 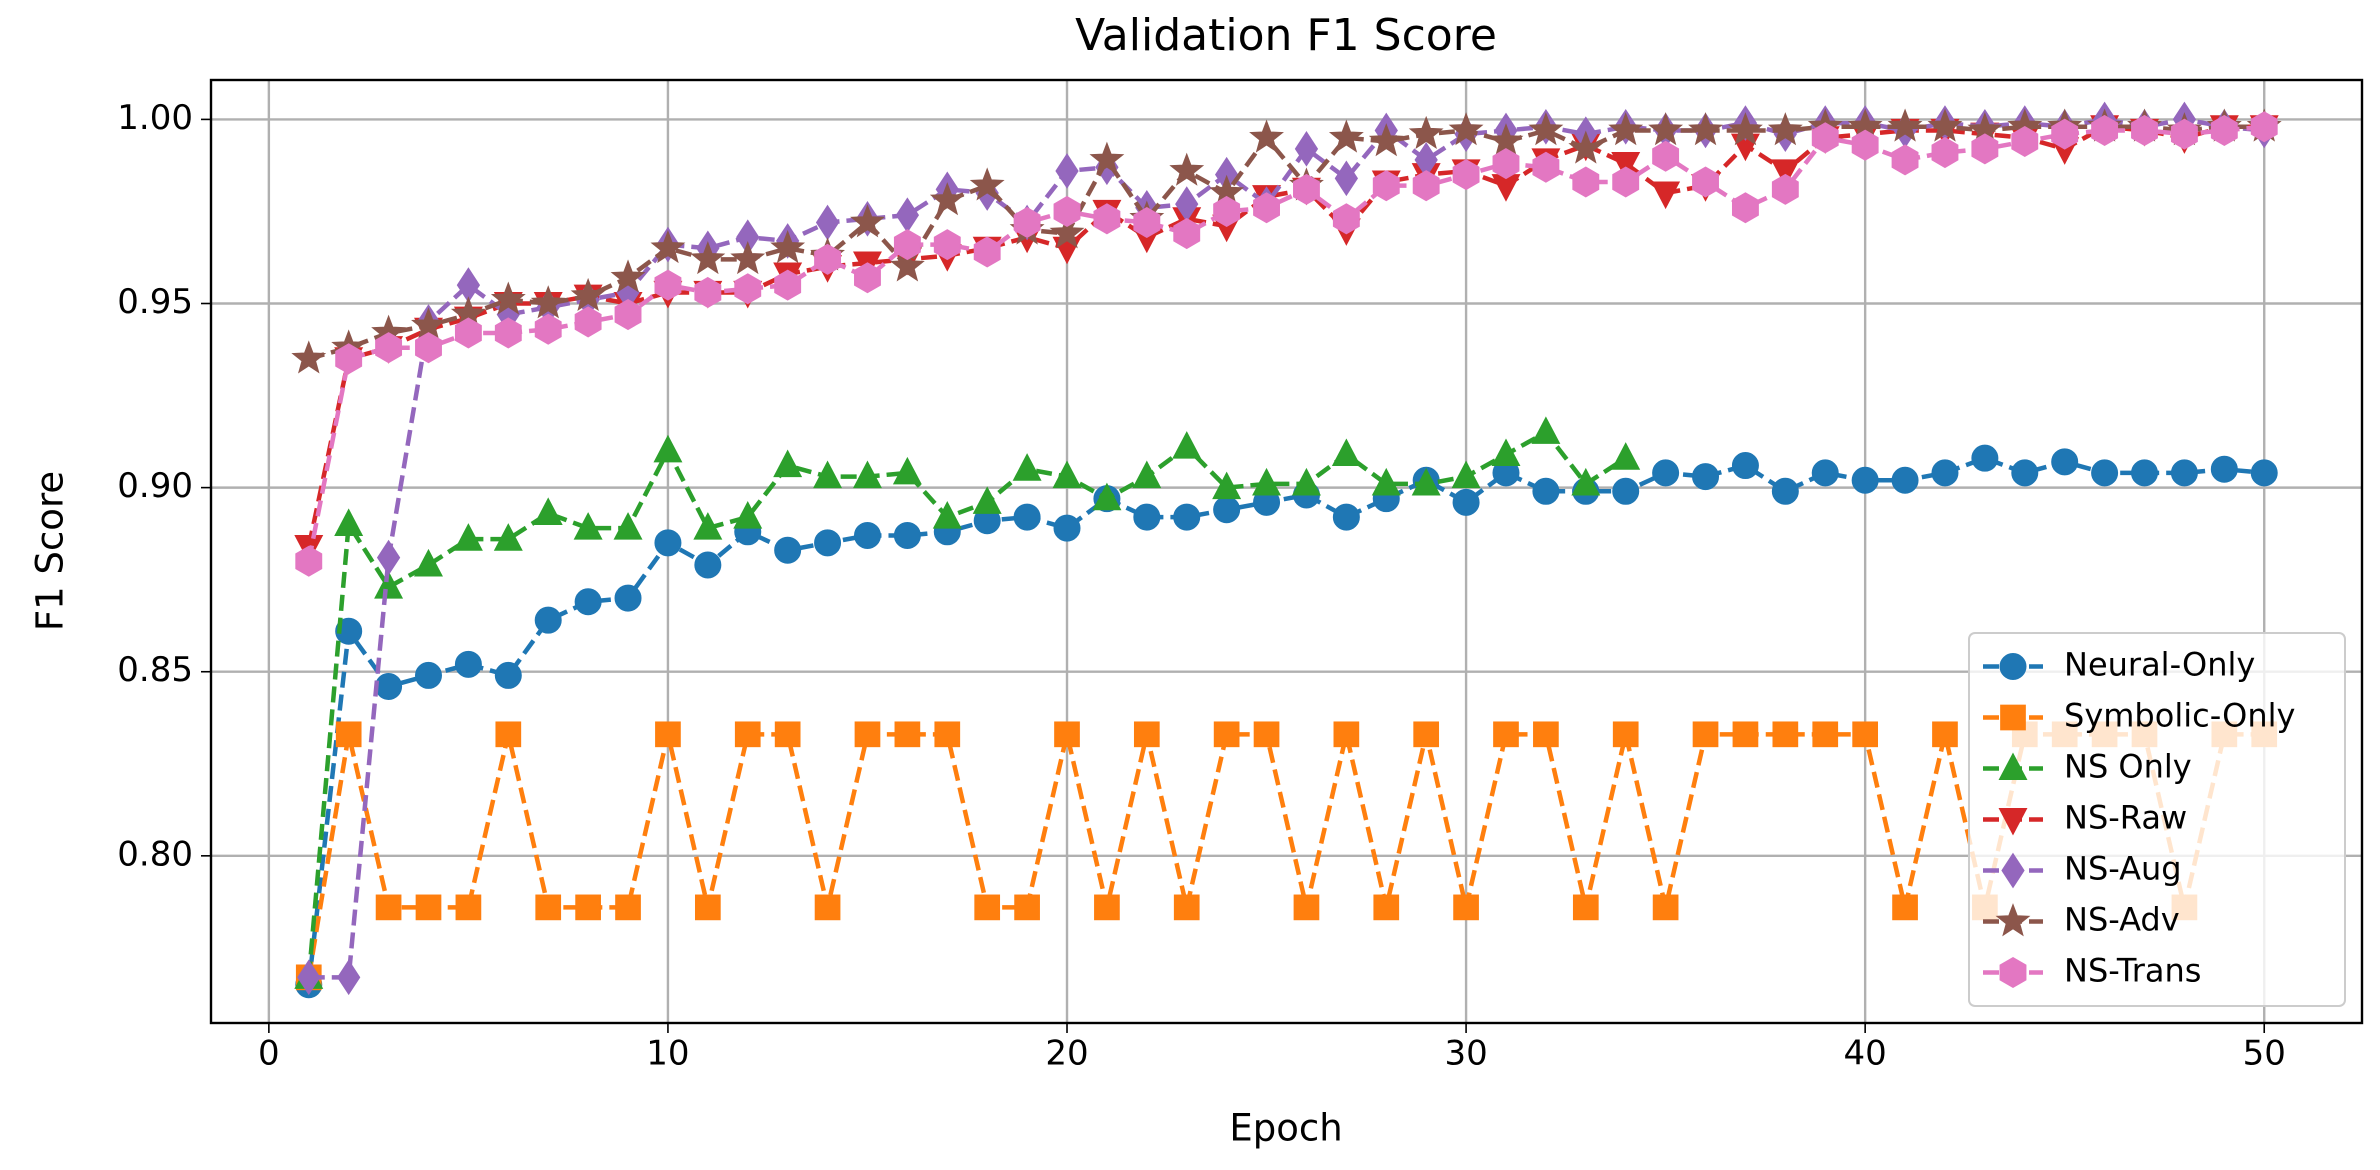 I want to click on legend-label: NS-Aug, so click(x=2123, y=869).